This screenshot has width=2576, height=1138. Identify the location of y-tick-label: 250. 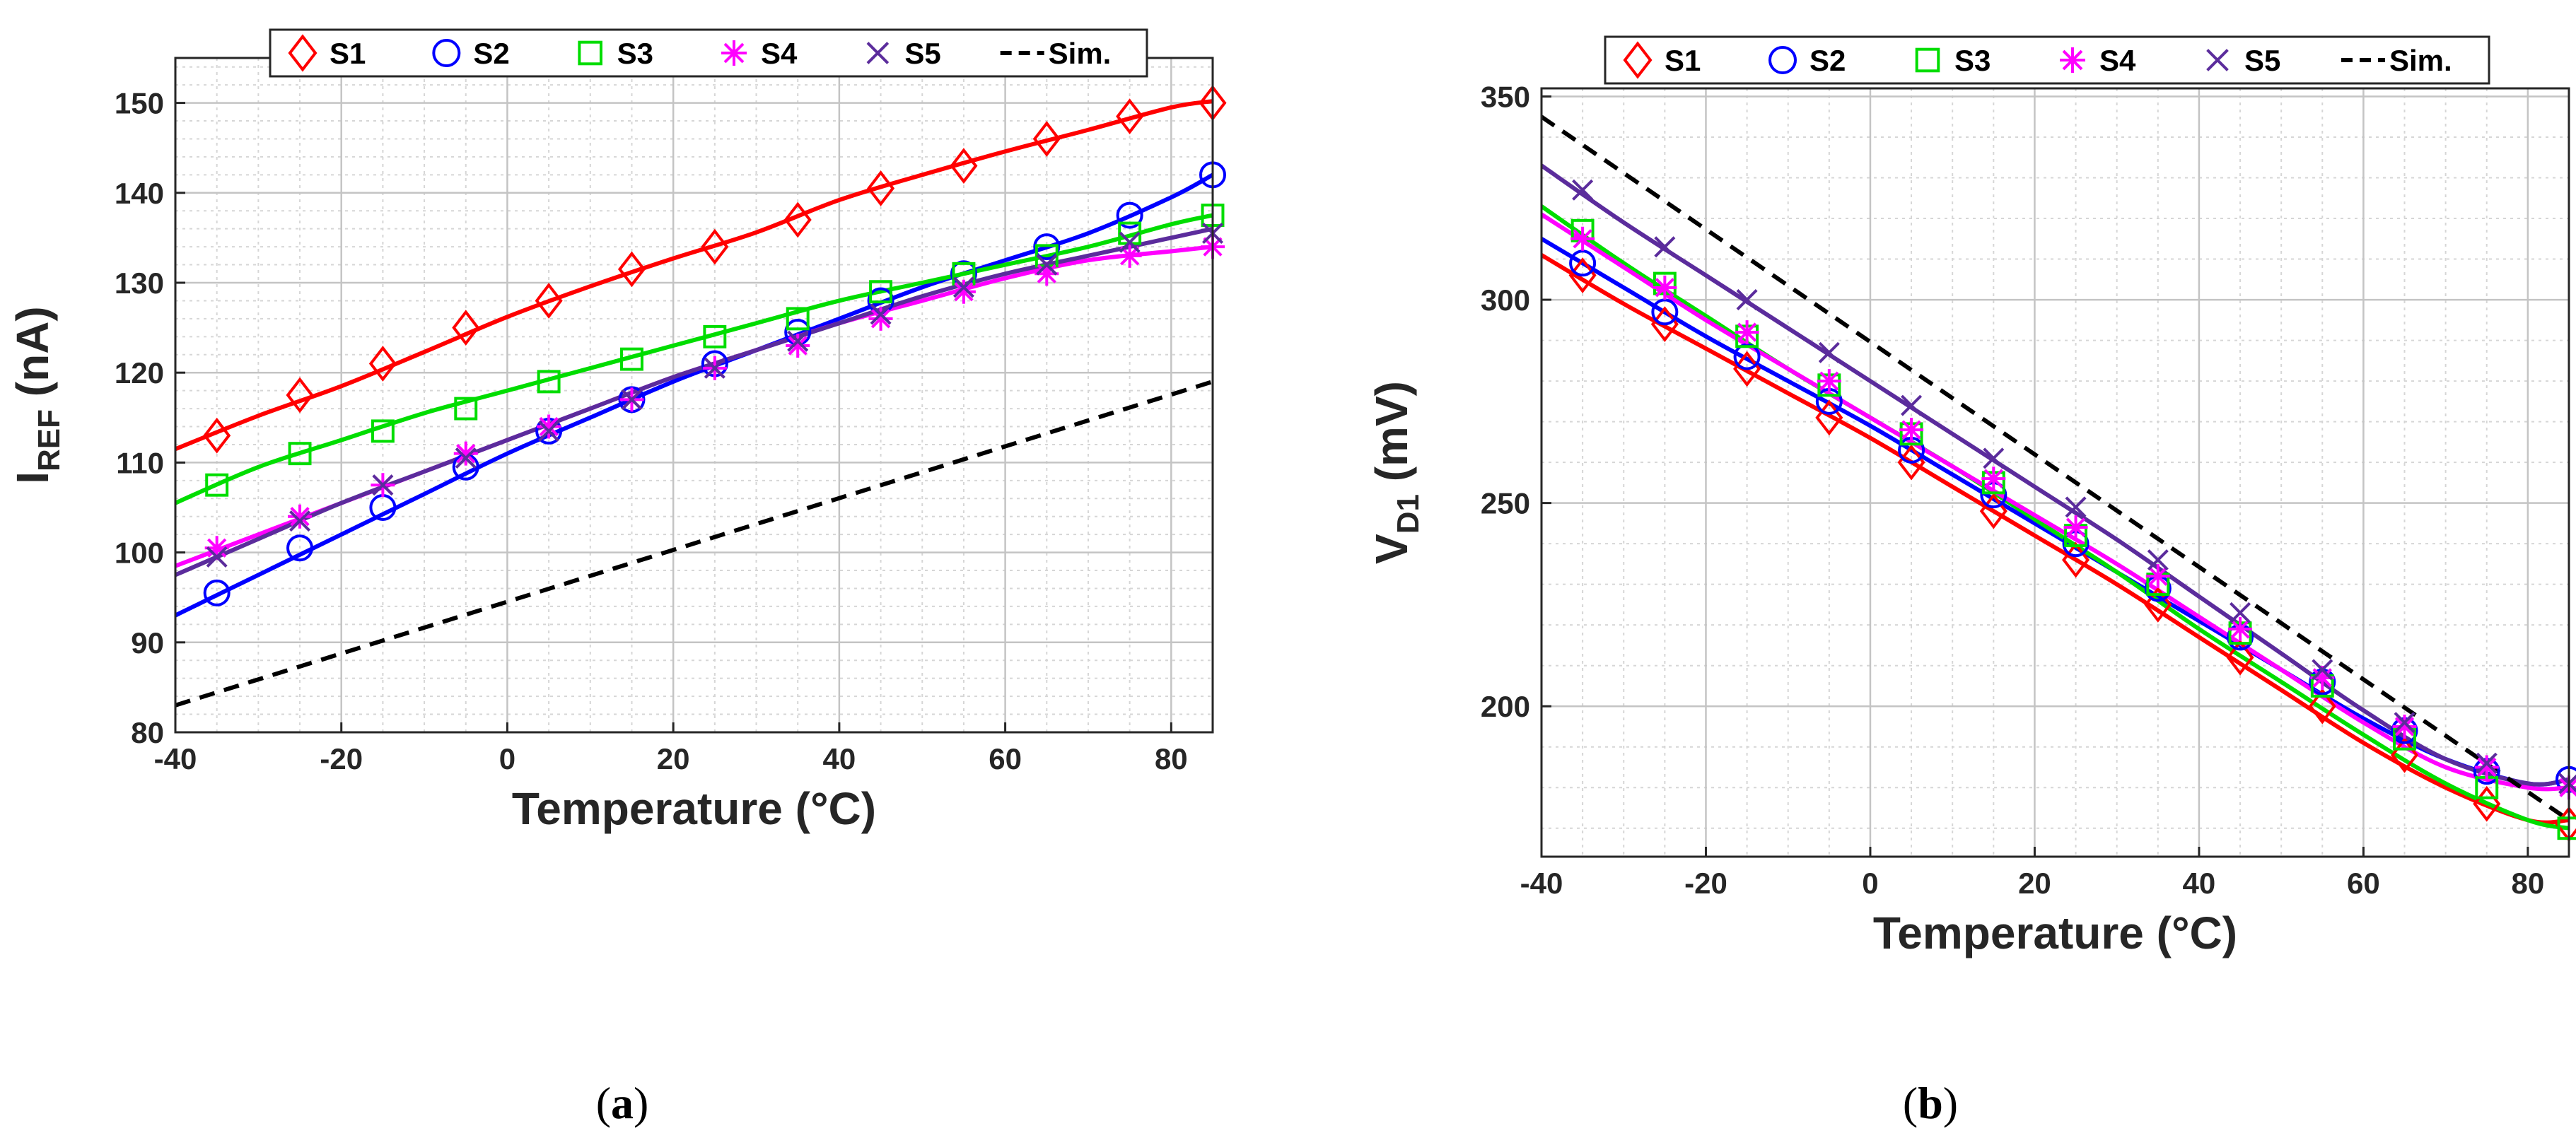
(1505, 503).